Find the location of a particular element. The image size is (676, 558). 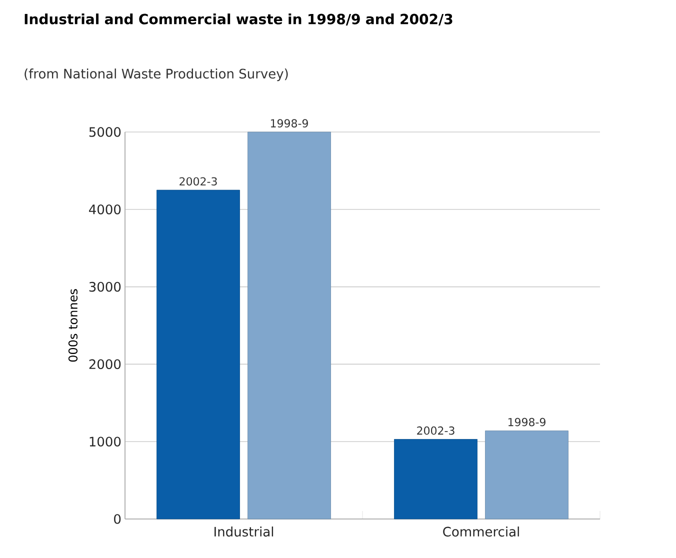

x-tick-label: Commercial is located at coordinates (481, 531).